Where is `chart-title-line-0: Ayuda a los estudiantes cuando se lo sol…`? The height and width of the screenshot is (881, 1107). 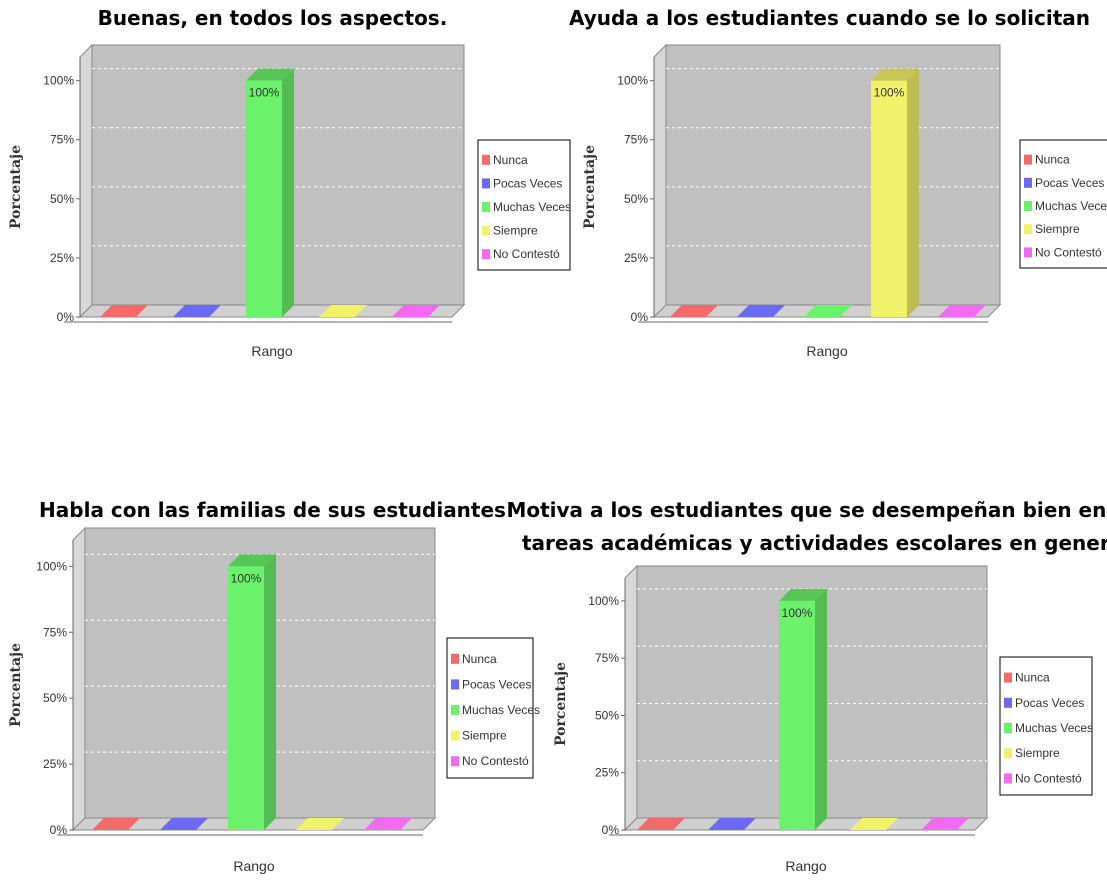 chart-title-line-0: Ayuda a los estudiantes cuando se lo sol… is located at coordinates (829, 18).